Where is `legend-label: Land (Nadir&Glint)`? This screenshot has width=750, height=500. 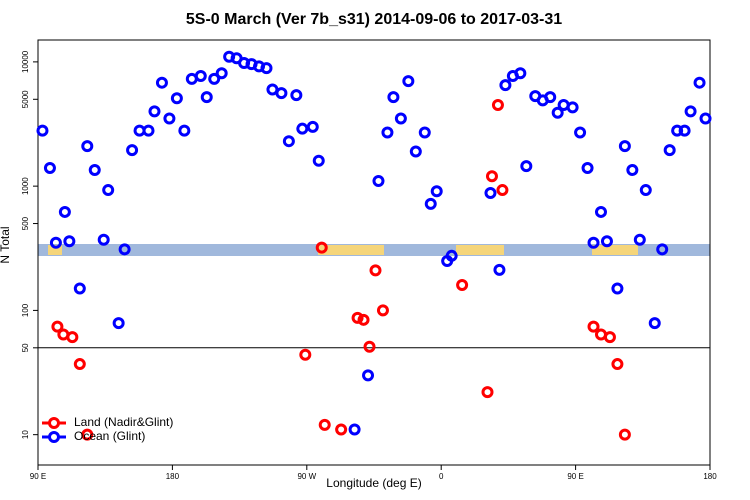 legend-label: Land (Nadir&Glint) is located at coordinates (123, 422).